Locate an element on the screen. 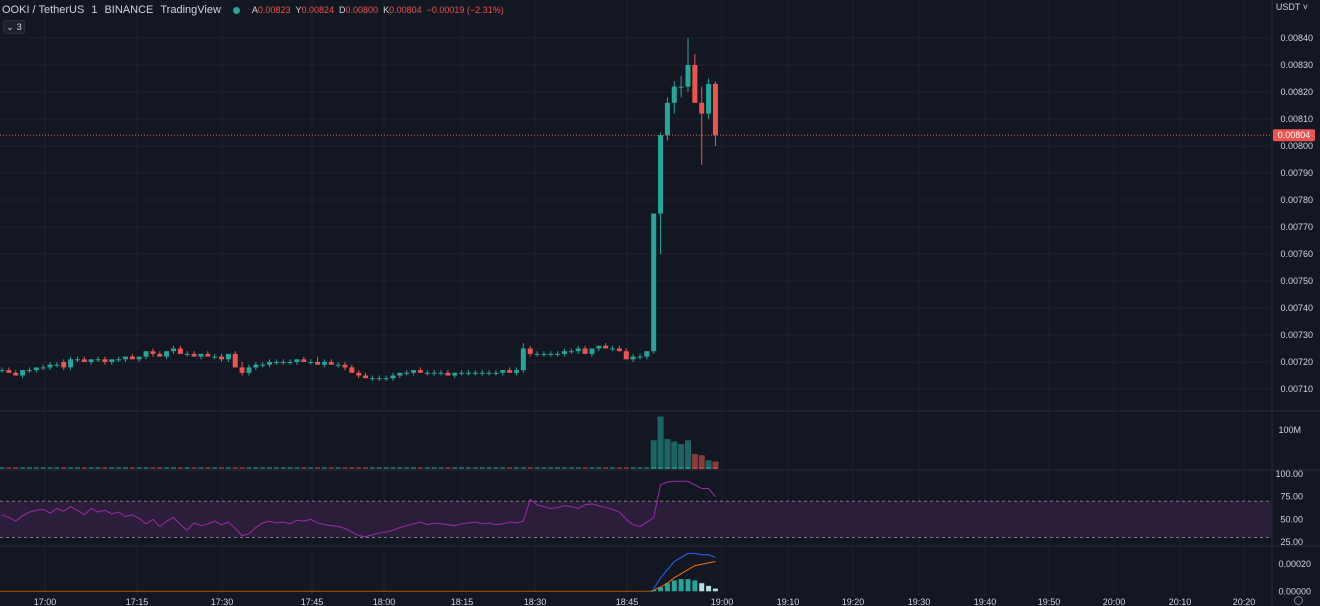 The width and height of the screenshot is (1320, 606). y-tick-label: 0.00760 is located at coordinates (1296, 254).